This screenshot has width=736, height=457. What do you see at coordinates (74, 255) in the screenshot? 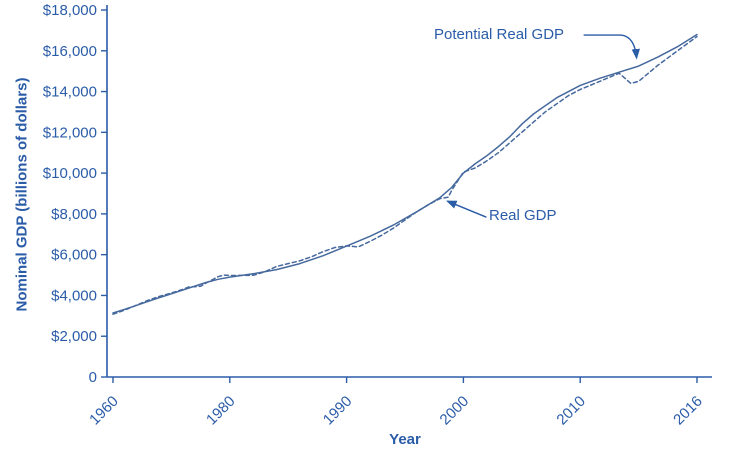
I see `y-tick-label: $6,000` at bounding box center [74, 255].